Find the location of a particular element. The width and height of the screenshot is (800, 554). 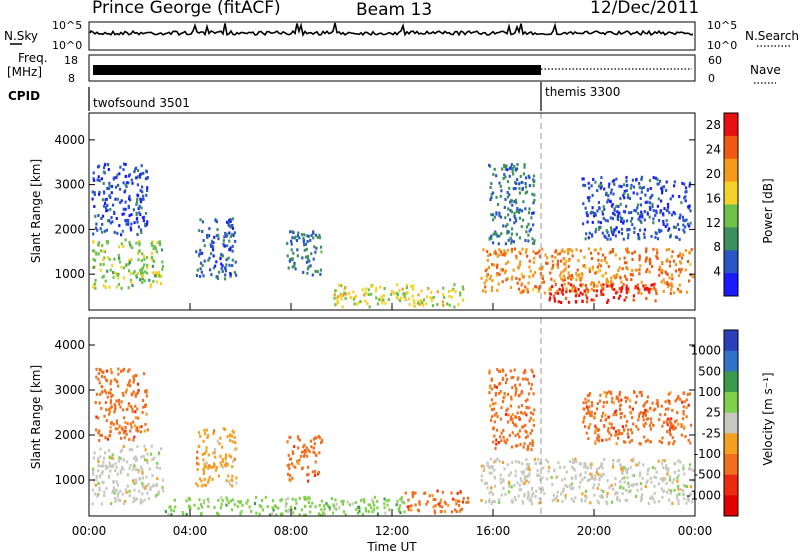

velocity-colorbar-tick: -25 is located at coordinates (711, 433).